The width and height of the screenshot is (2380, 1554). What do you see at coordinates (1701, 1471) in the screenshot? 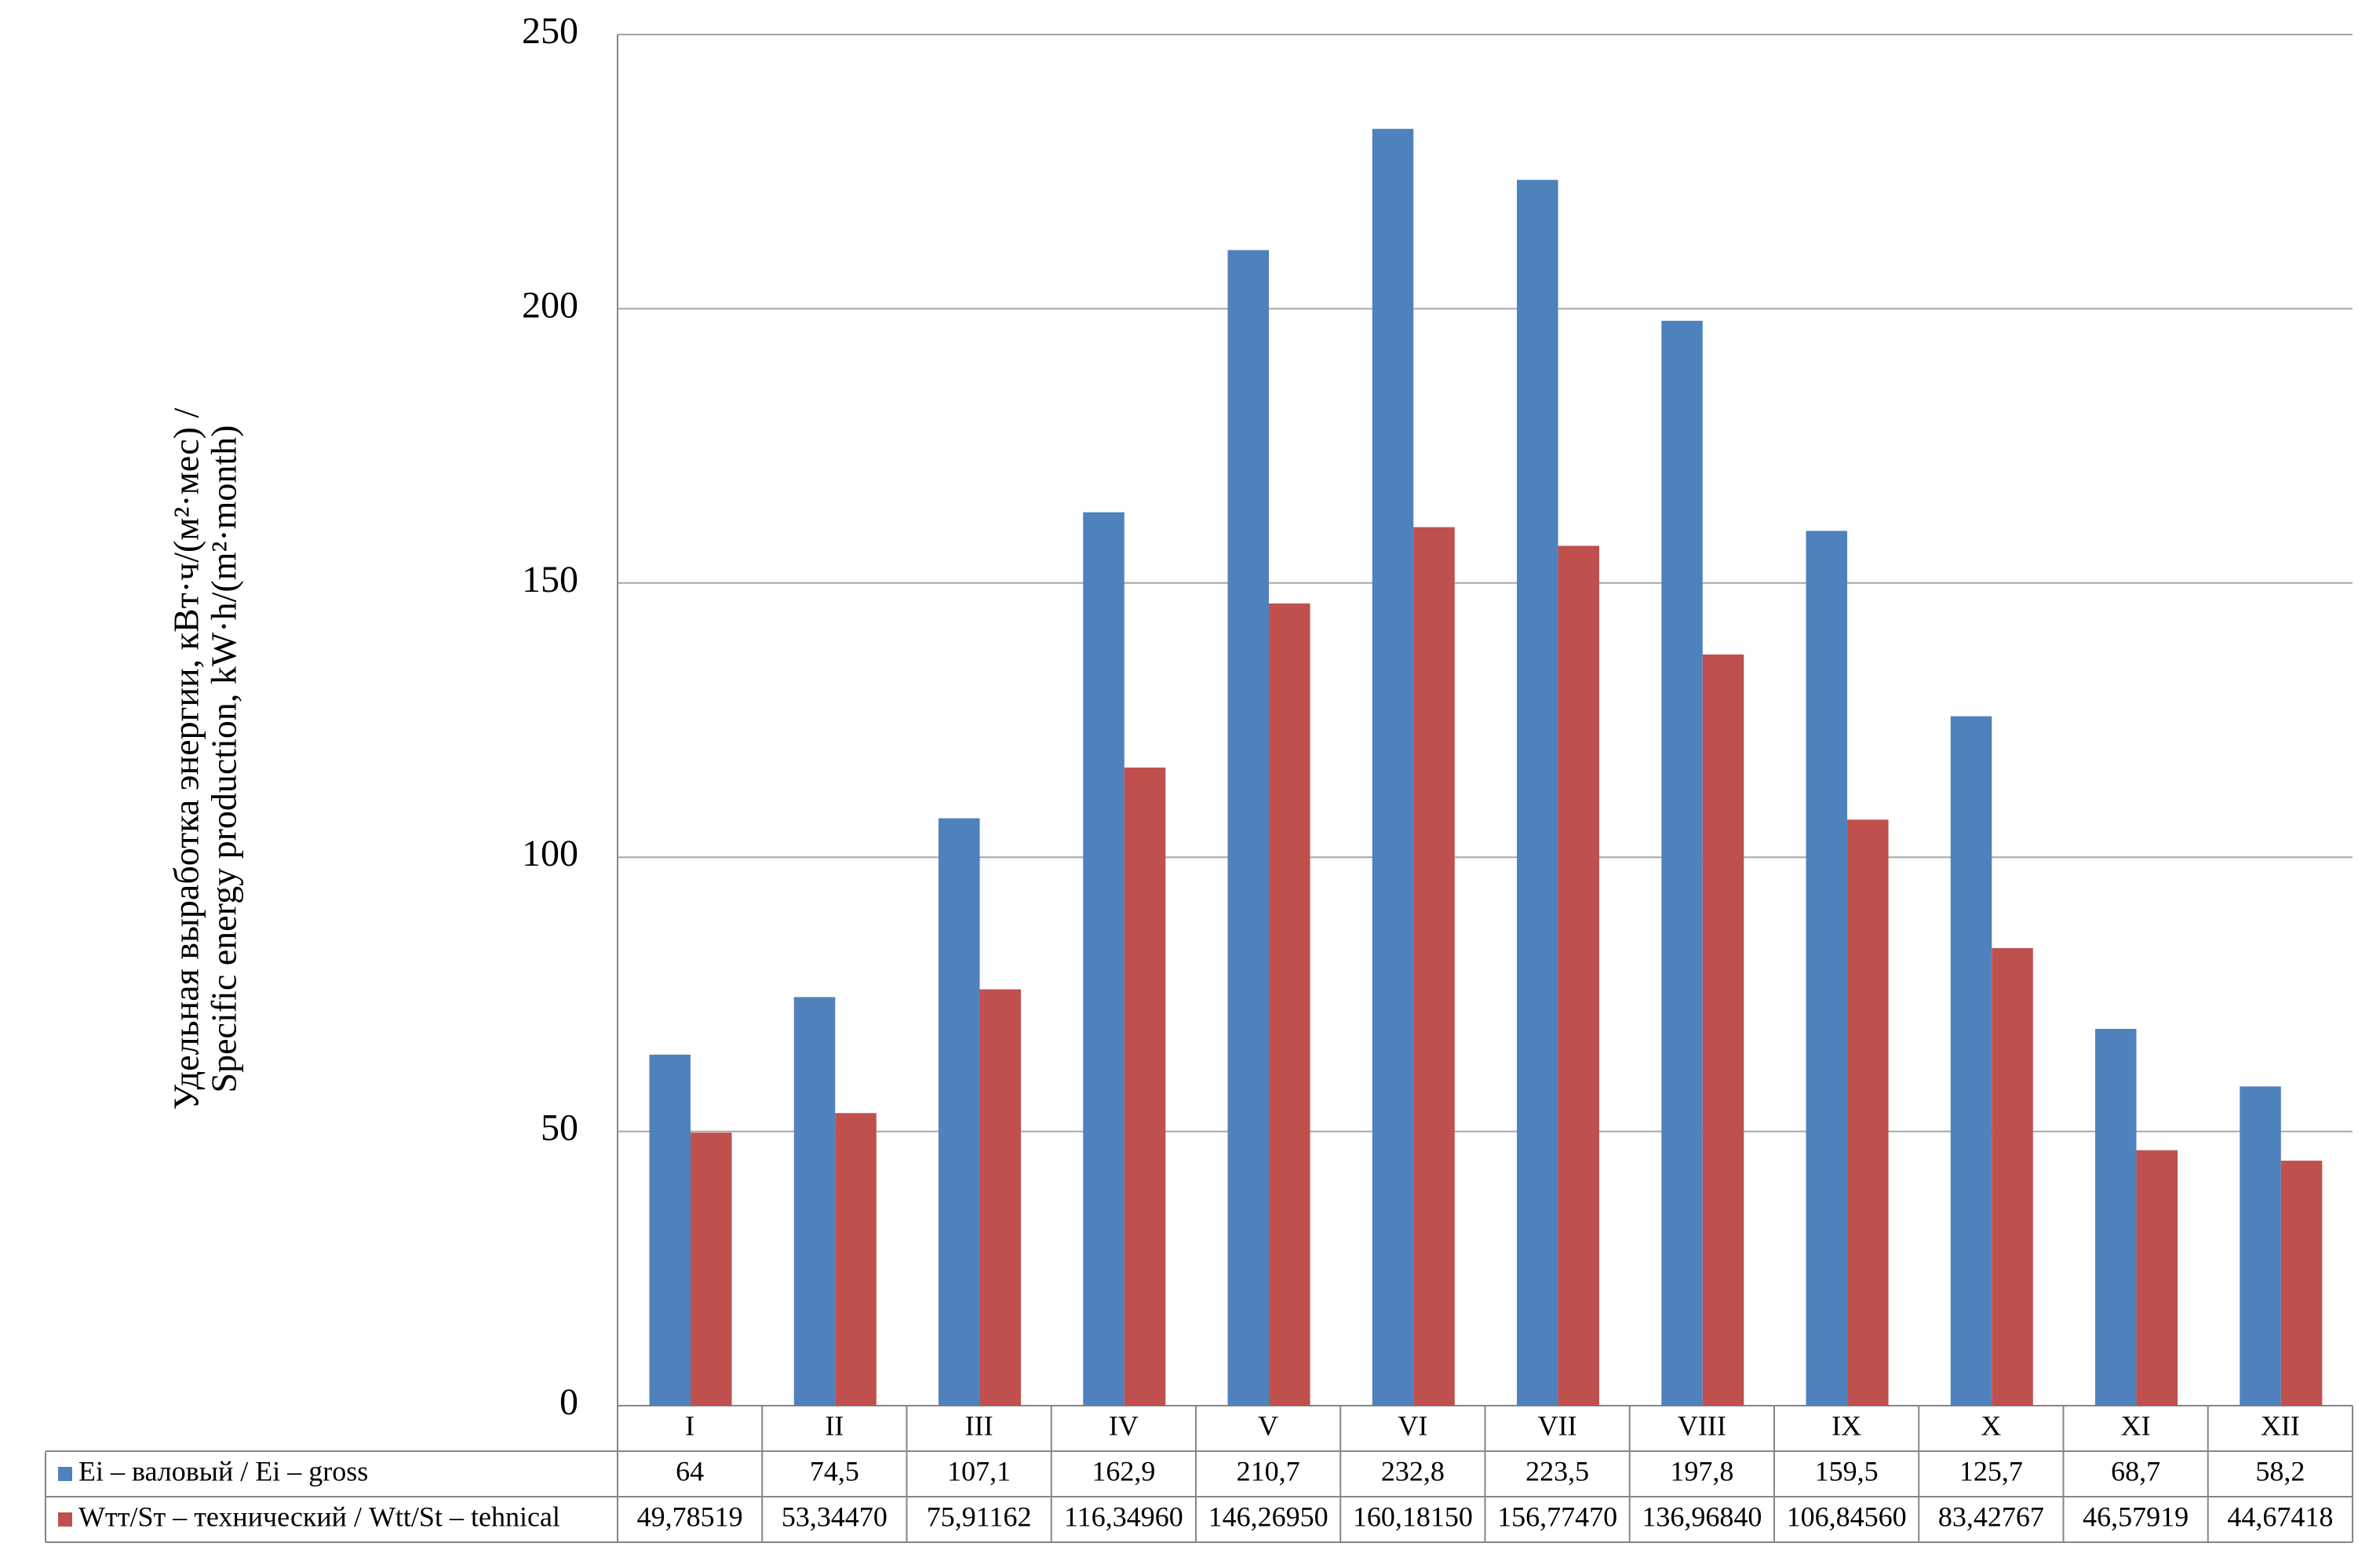
I see `table-value: 197,8` at bounding box center [1701, 1471].